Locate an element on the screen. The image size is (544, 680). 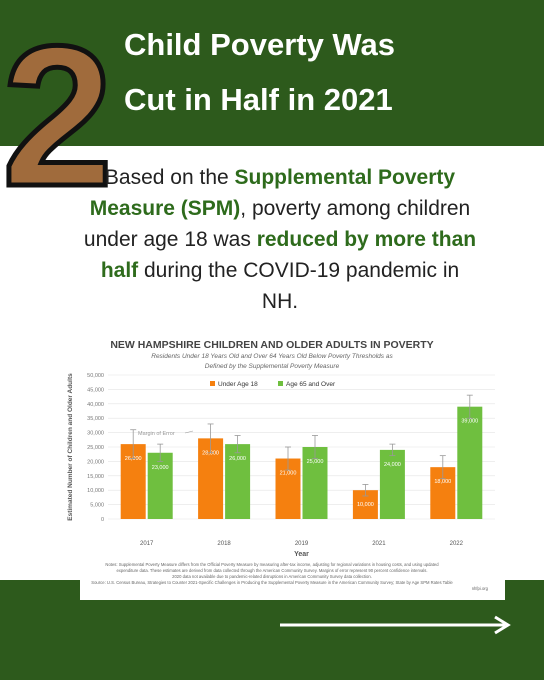
text: Based on the is located at coordinates (169, 177).